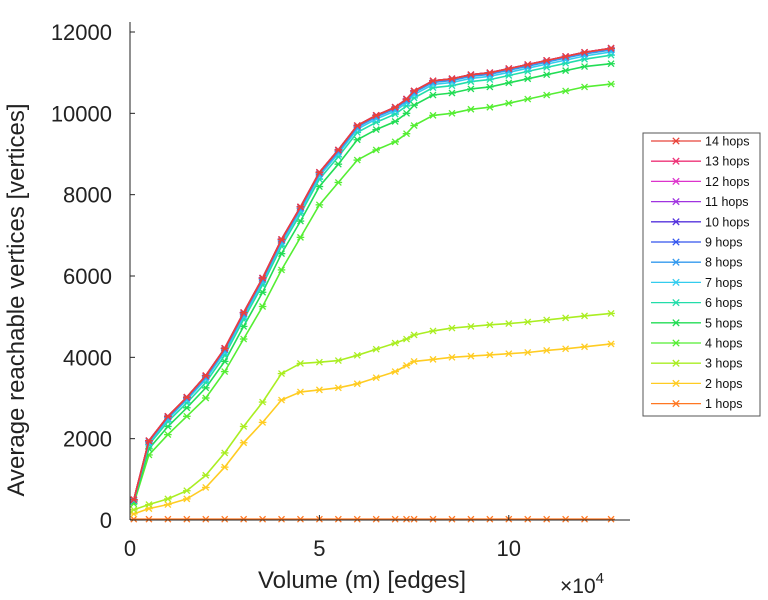 The image size is (768, 600). Describe the element at coordinates (87, 276) in the screenshot. I see `y-tick-label-3: 6000` at that location.